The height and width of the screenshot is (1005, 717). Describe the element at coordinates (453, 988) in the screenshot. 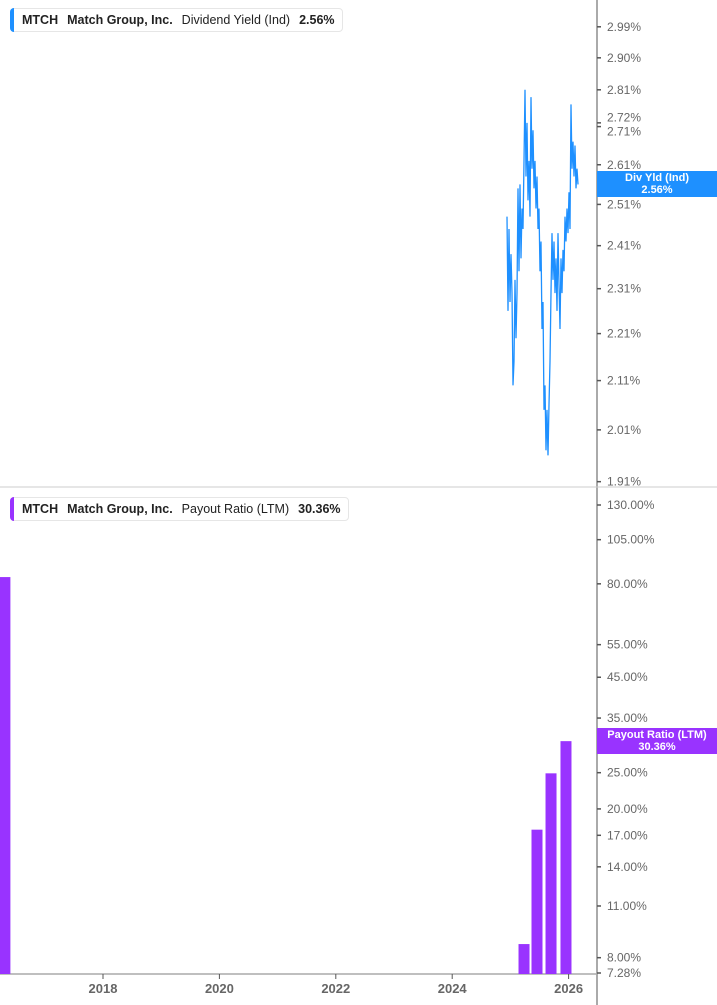

I see `x-tick-label: 2024` at that location.